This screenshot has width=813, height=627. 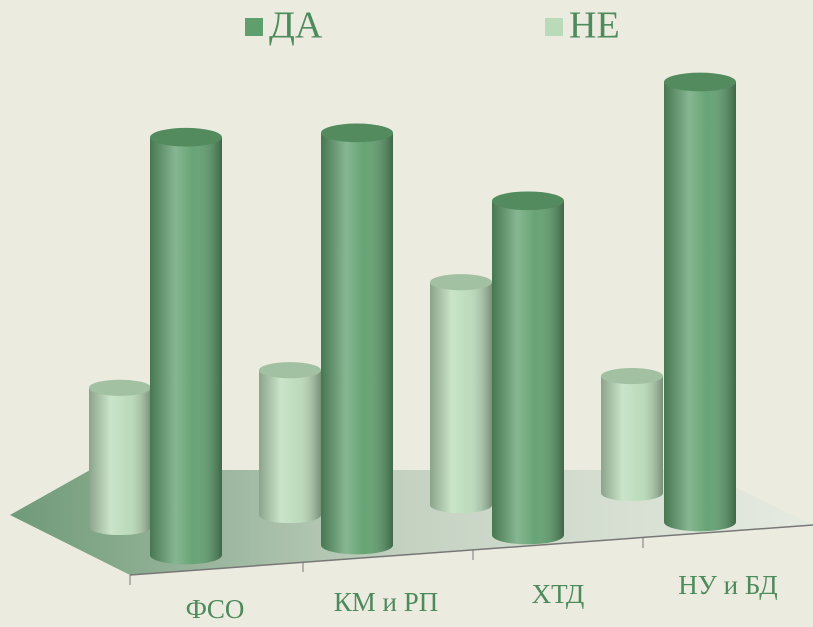 I want to click on x-axis, so click(x=471, y=550).